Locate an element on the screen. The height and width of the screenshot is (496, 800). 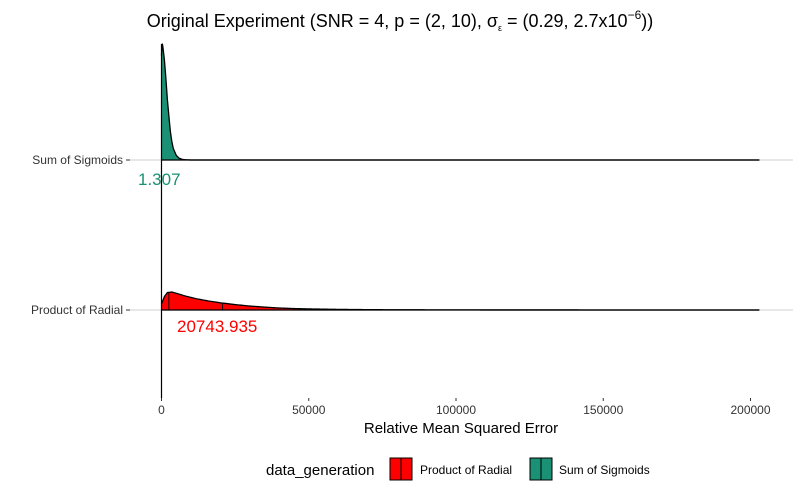
ridge-product-of-radial is located at coordinates (460, 301).